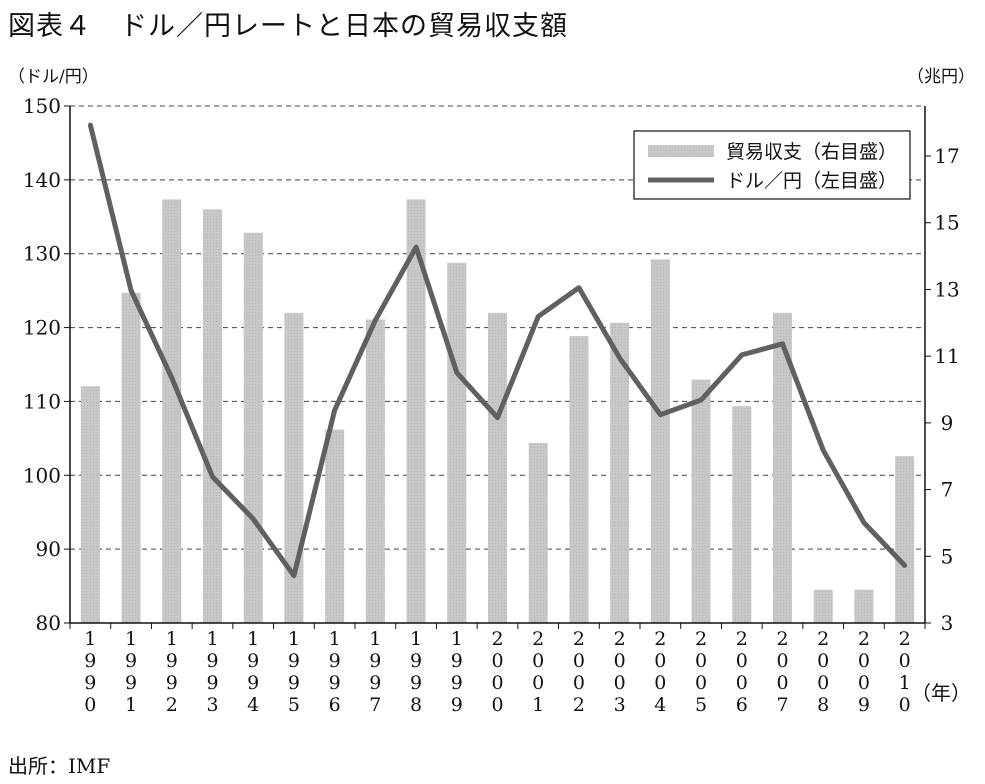 The image size is (985, 784). What do you see at coordinates (941, 693) in the screenshot?
I see `year-unit-label: （年）` at bounding box center [941, 693].